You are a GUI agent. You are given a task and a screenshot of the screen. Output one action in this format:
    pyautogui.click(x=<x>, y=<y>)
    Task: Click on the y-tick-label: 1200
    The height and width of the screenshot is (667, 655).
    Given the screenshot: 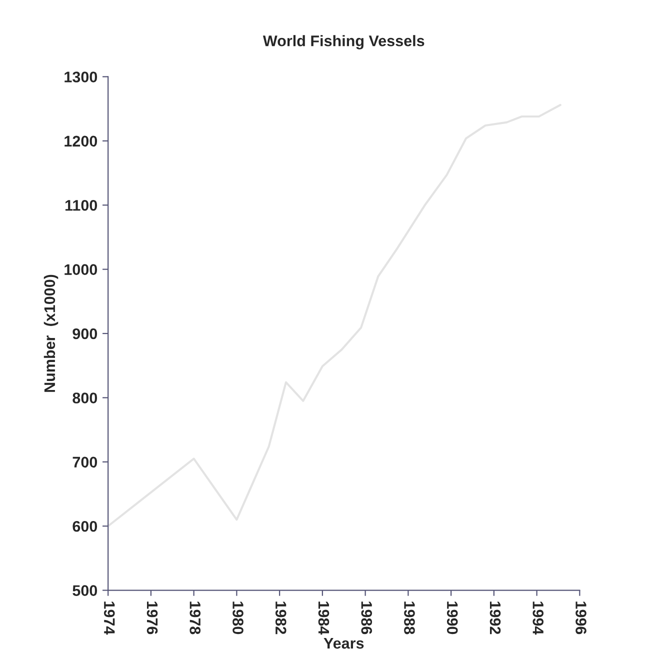 What is the action you would take?
    pyautogui.click(x=81, y=141)
    